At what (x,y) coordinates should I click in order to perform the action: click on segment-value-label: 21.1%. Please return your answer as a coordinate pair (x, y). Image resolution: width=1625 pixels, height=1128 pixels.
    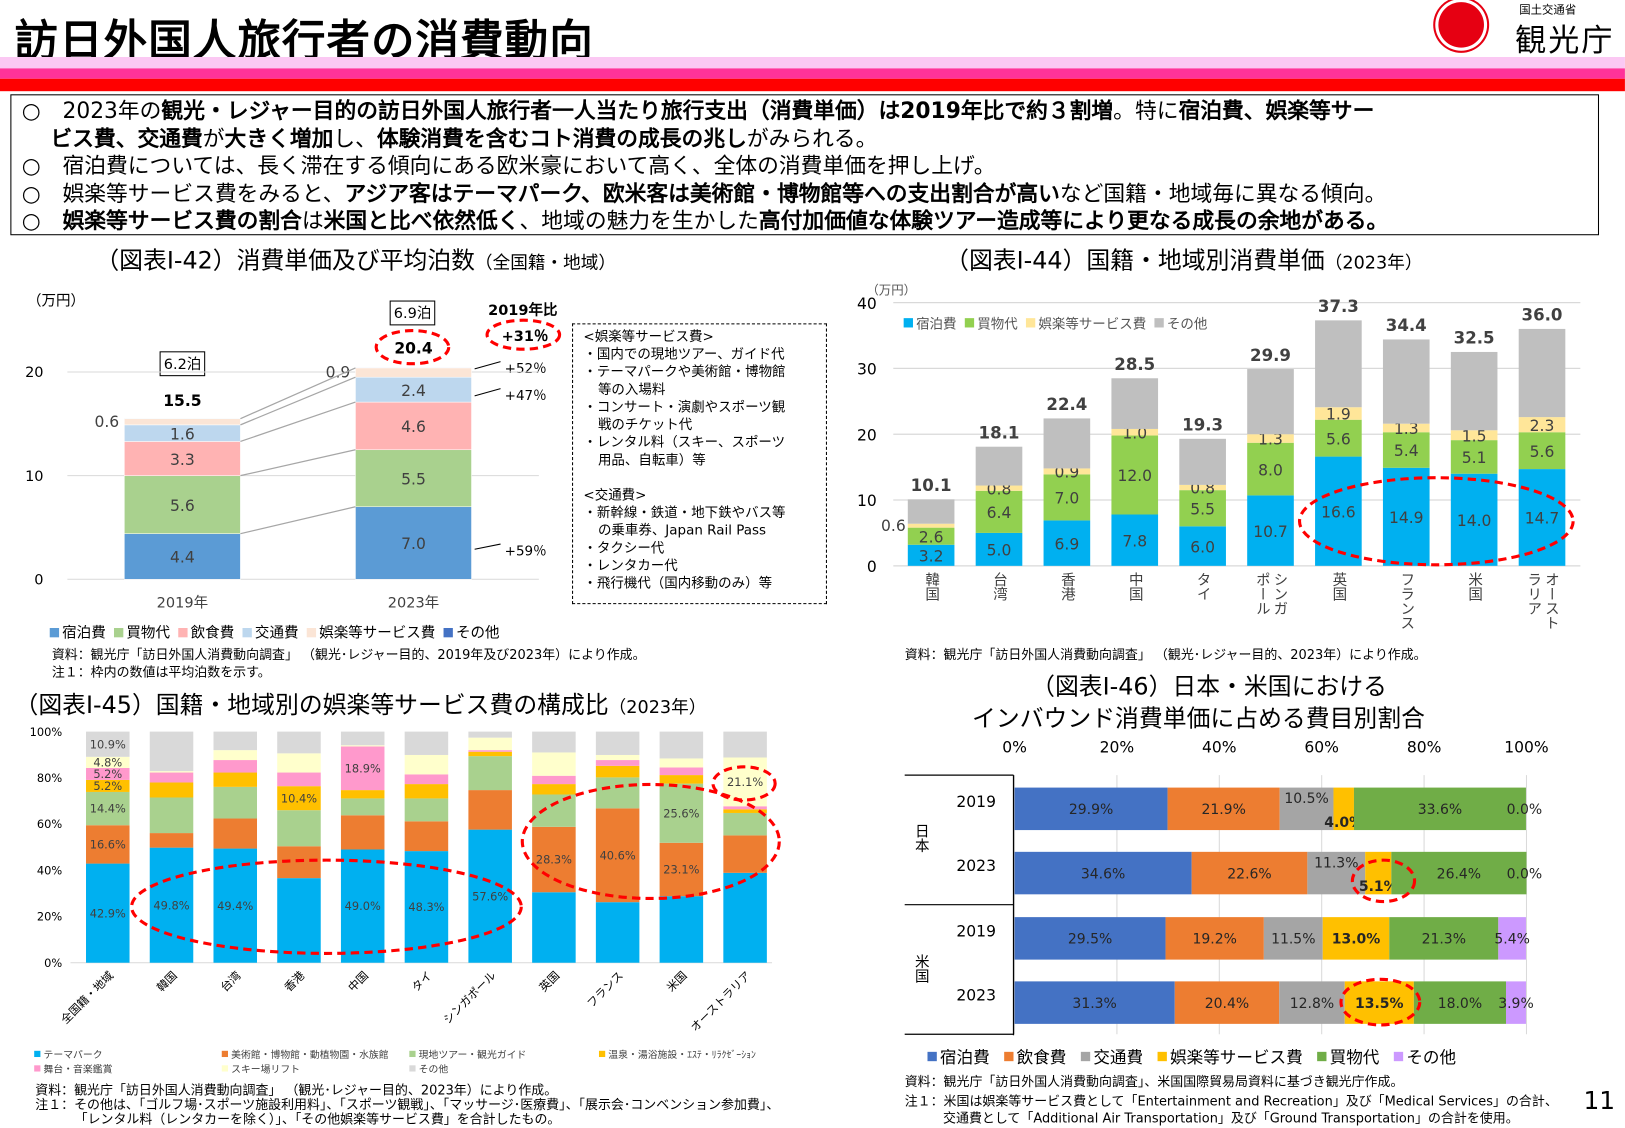
    Looking at the image, I should click on (745, 782).